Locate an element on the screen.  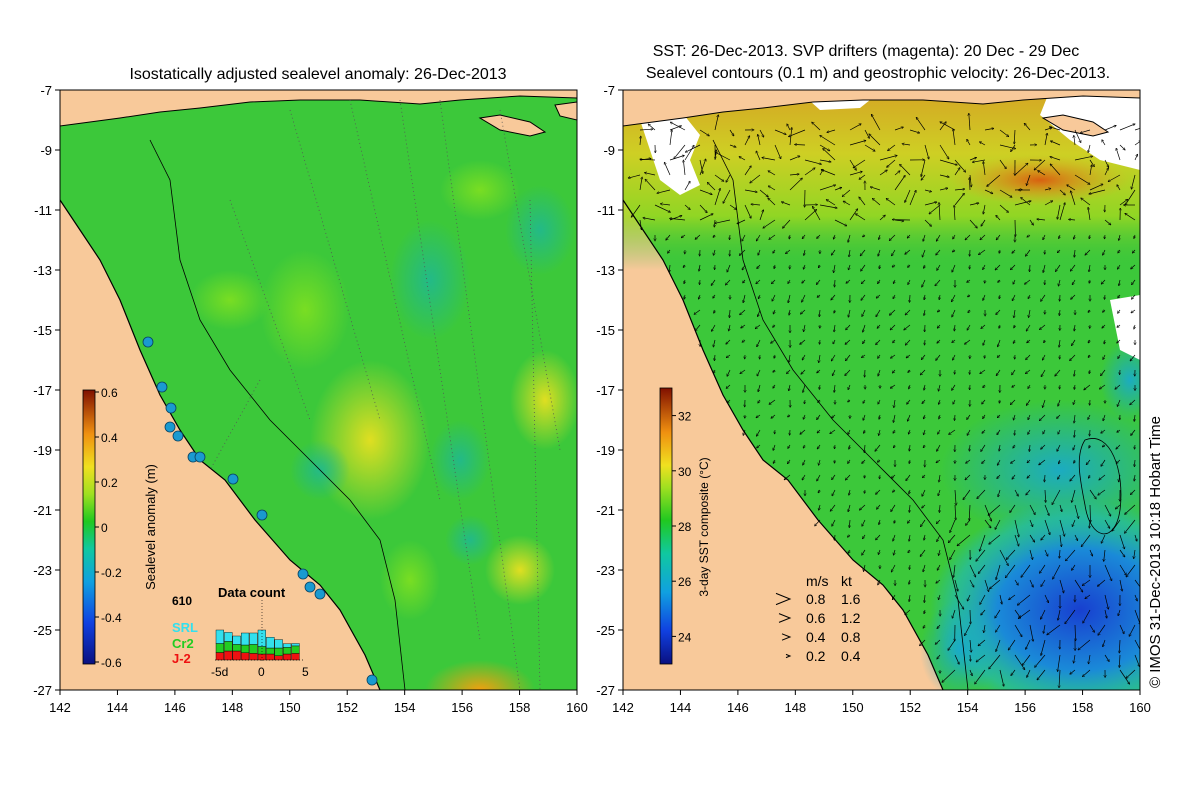
legend-cr2: Cr2 is located at coordinates (183, 643).